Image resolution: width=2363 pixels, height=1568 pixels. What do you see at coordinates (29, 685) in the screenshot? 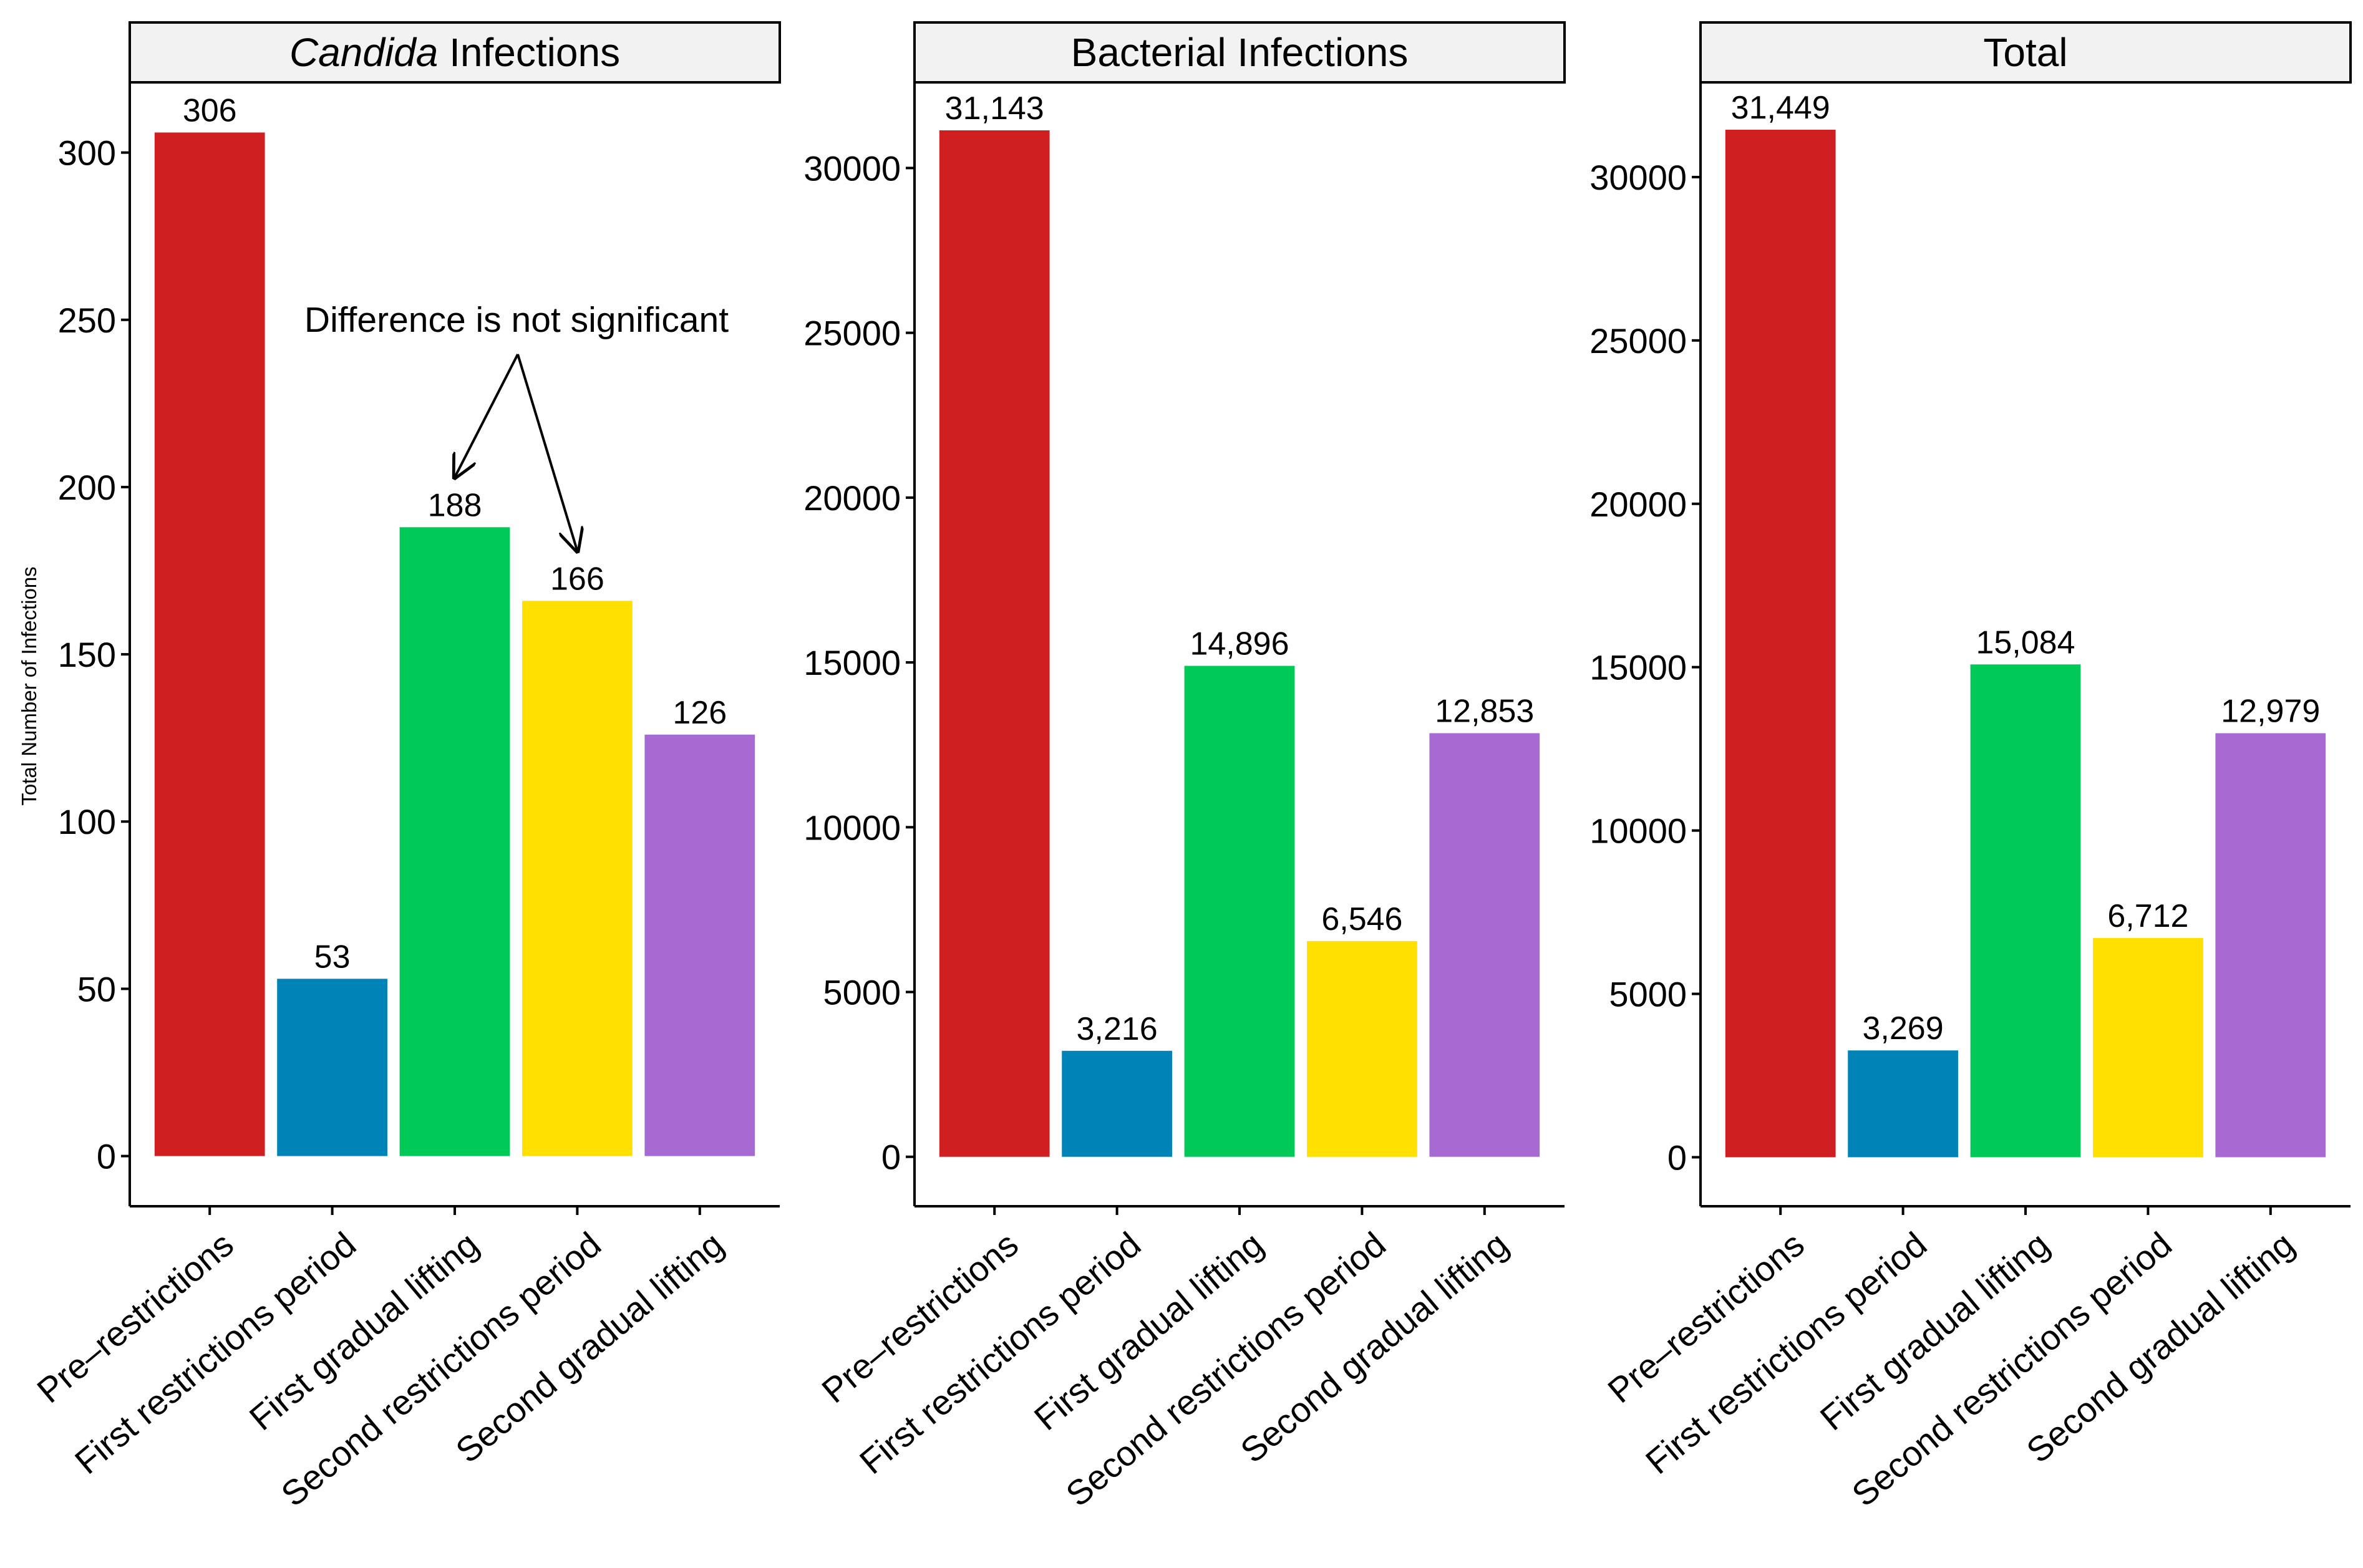
I see `y-axis-label: Total Number of Infections` at bounding box center [29, 685].